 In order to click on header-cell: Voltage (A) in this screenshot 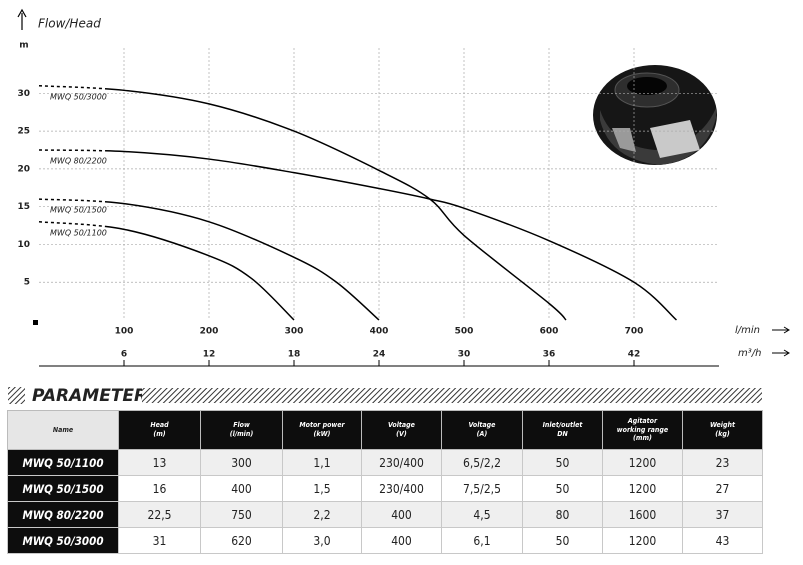, I will do `click(482, 430)`.